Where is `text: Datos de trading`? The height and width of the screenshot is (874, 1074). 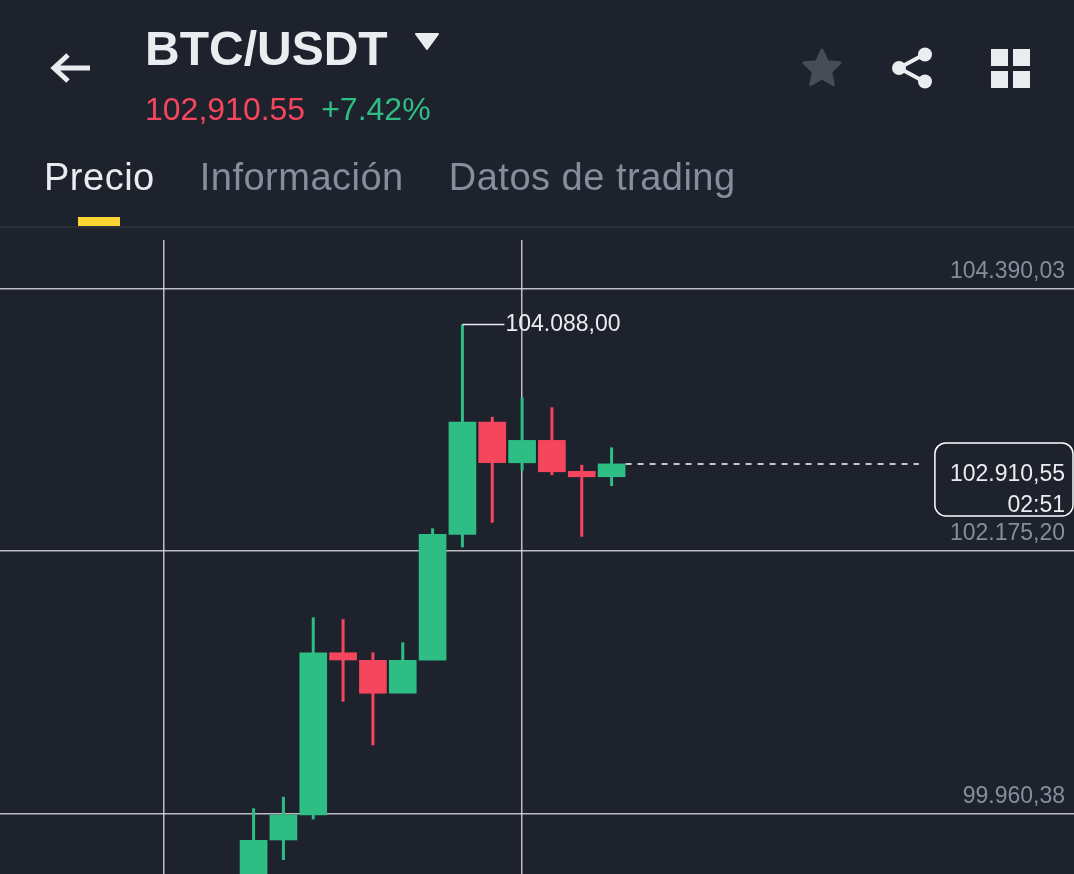 text: Datos de trading is located at coordinates (592, 177).